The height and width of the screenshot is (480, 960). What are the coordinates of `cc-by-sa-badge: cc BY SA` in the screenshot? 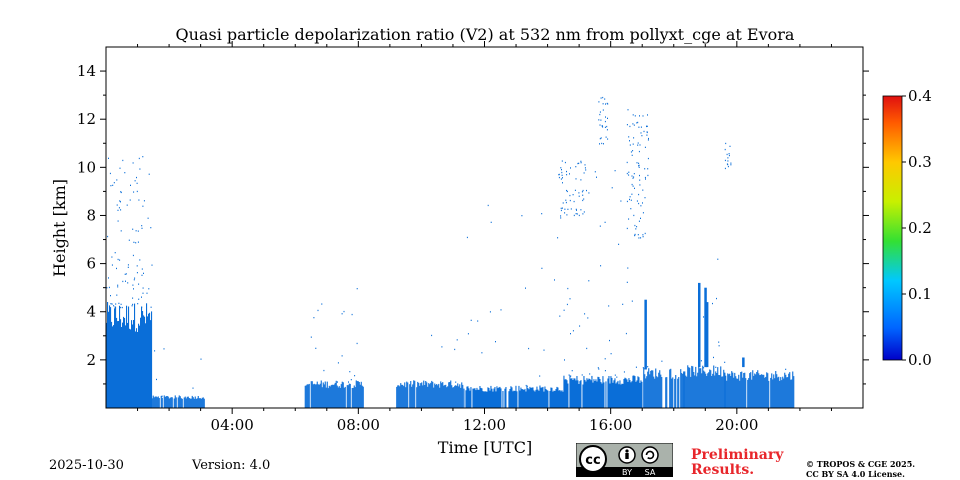 It's located at (624, 460).